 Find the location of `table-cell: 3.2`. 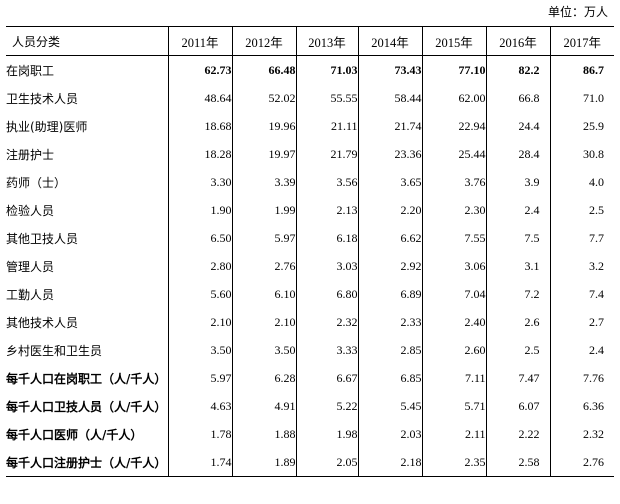

table-cell: 3.2 is located at coordinates (581, 266).